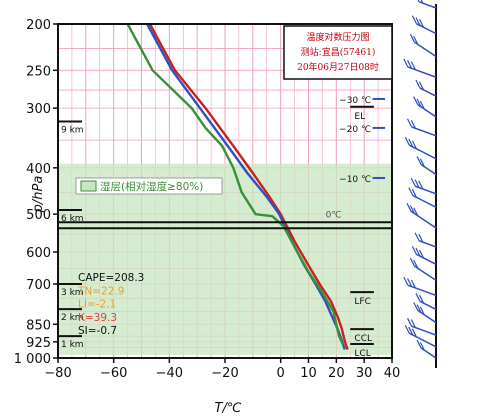 The height and width of the screenshot is (417, 477). Describe the element at coordinates (72, 293) in the screenshot. I see `height-label: 3 km` at that location.